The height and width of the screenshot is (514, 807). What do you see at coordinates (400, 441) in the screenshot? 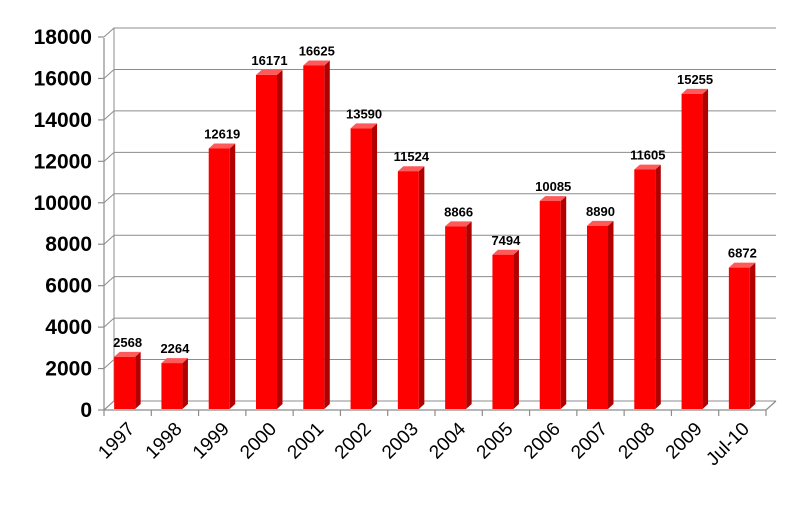
I see `x-tick-label: 2003` at bounding box center [400, 441].